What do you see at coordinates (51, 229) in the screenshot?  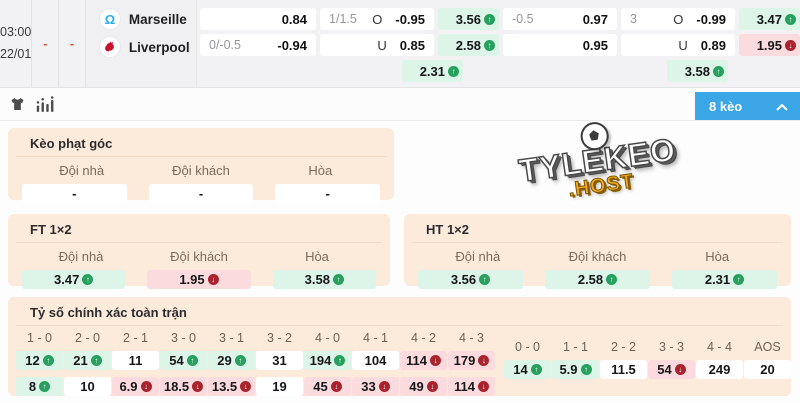 I see `section-title: FT 1×2` at bounding box center [51, 229].